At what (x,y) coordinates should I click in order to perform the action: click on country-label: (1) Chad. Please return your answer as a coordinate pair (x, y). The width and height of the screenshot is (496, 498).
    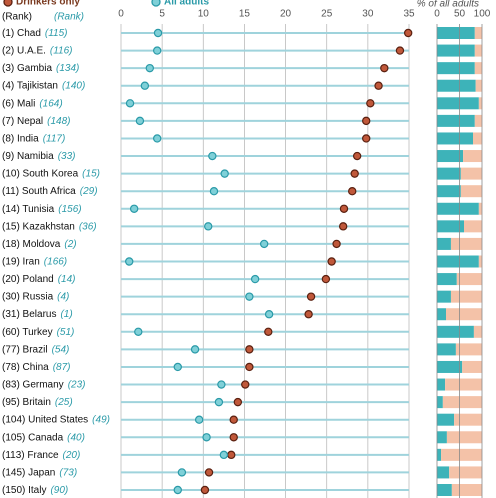
    Looking at the image, I should click on (21, 33).